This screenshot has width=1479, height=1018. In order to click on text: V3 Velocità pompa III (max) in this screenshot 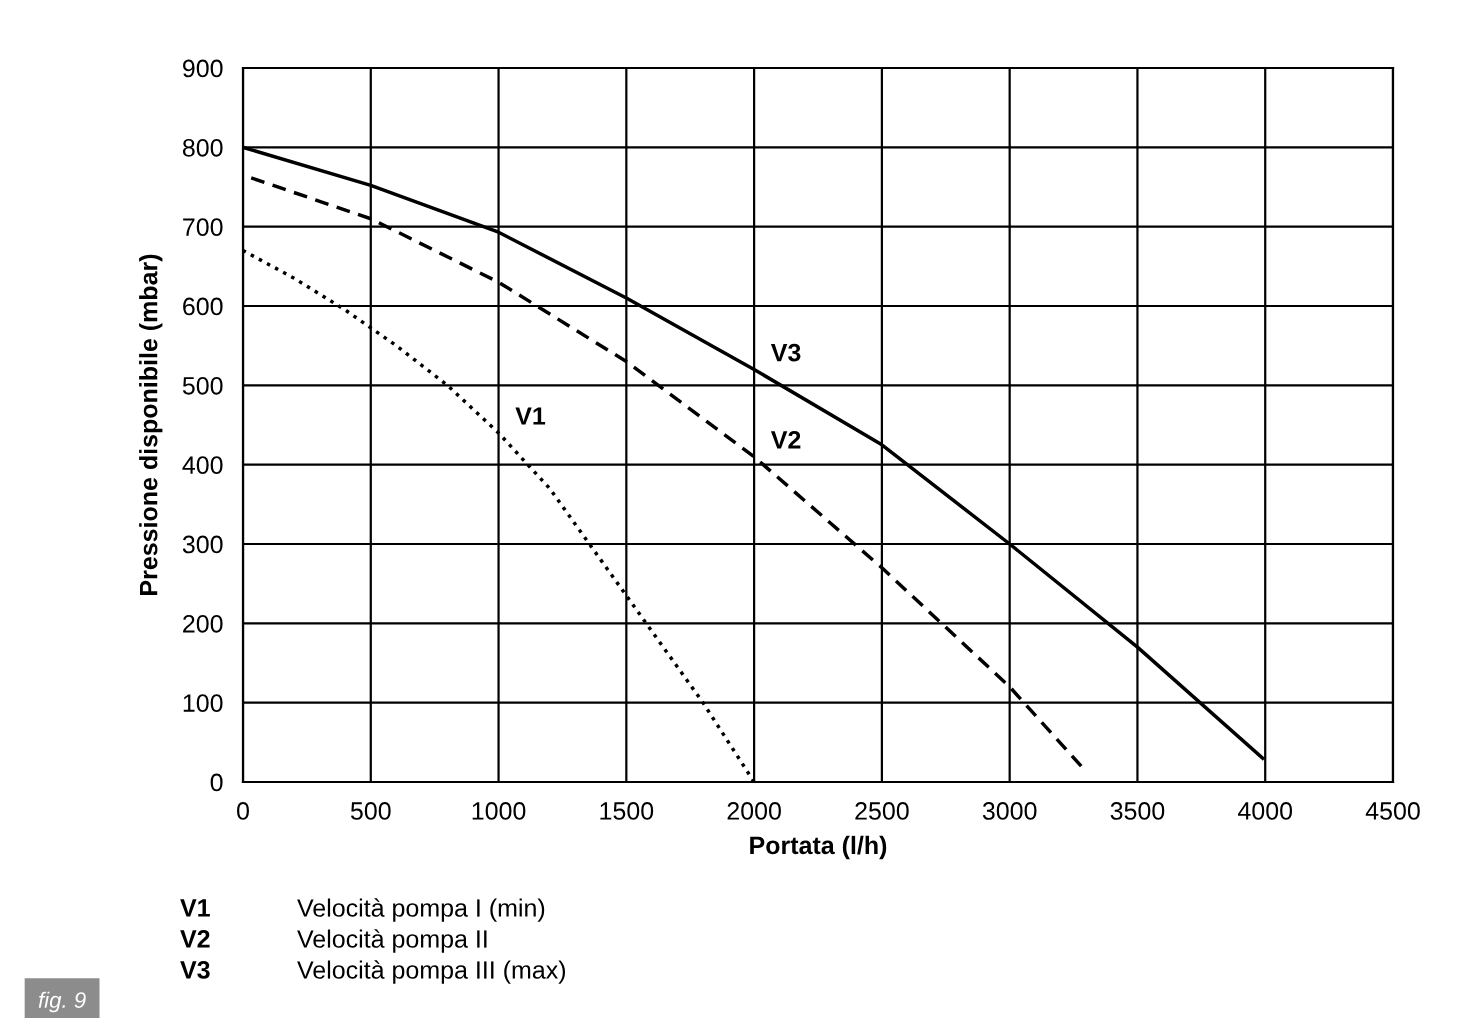, I will do `click(373, 972)`.